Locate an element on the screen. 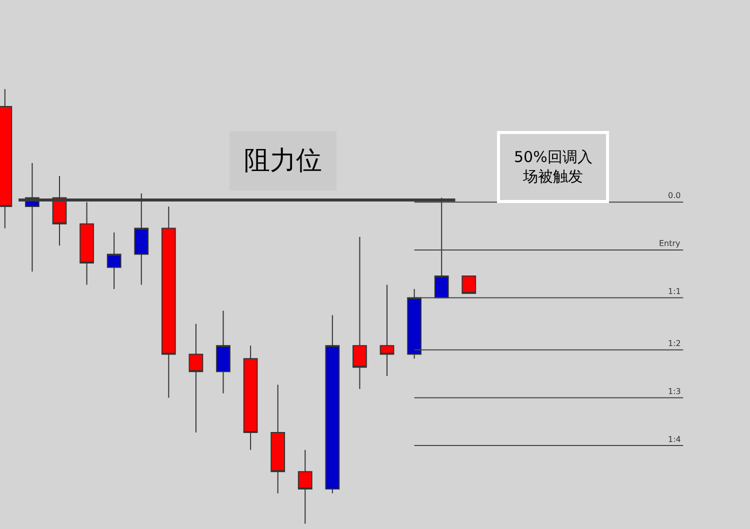  ref-line-label: 阻力位 is located at coordinates (283, 161).